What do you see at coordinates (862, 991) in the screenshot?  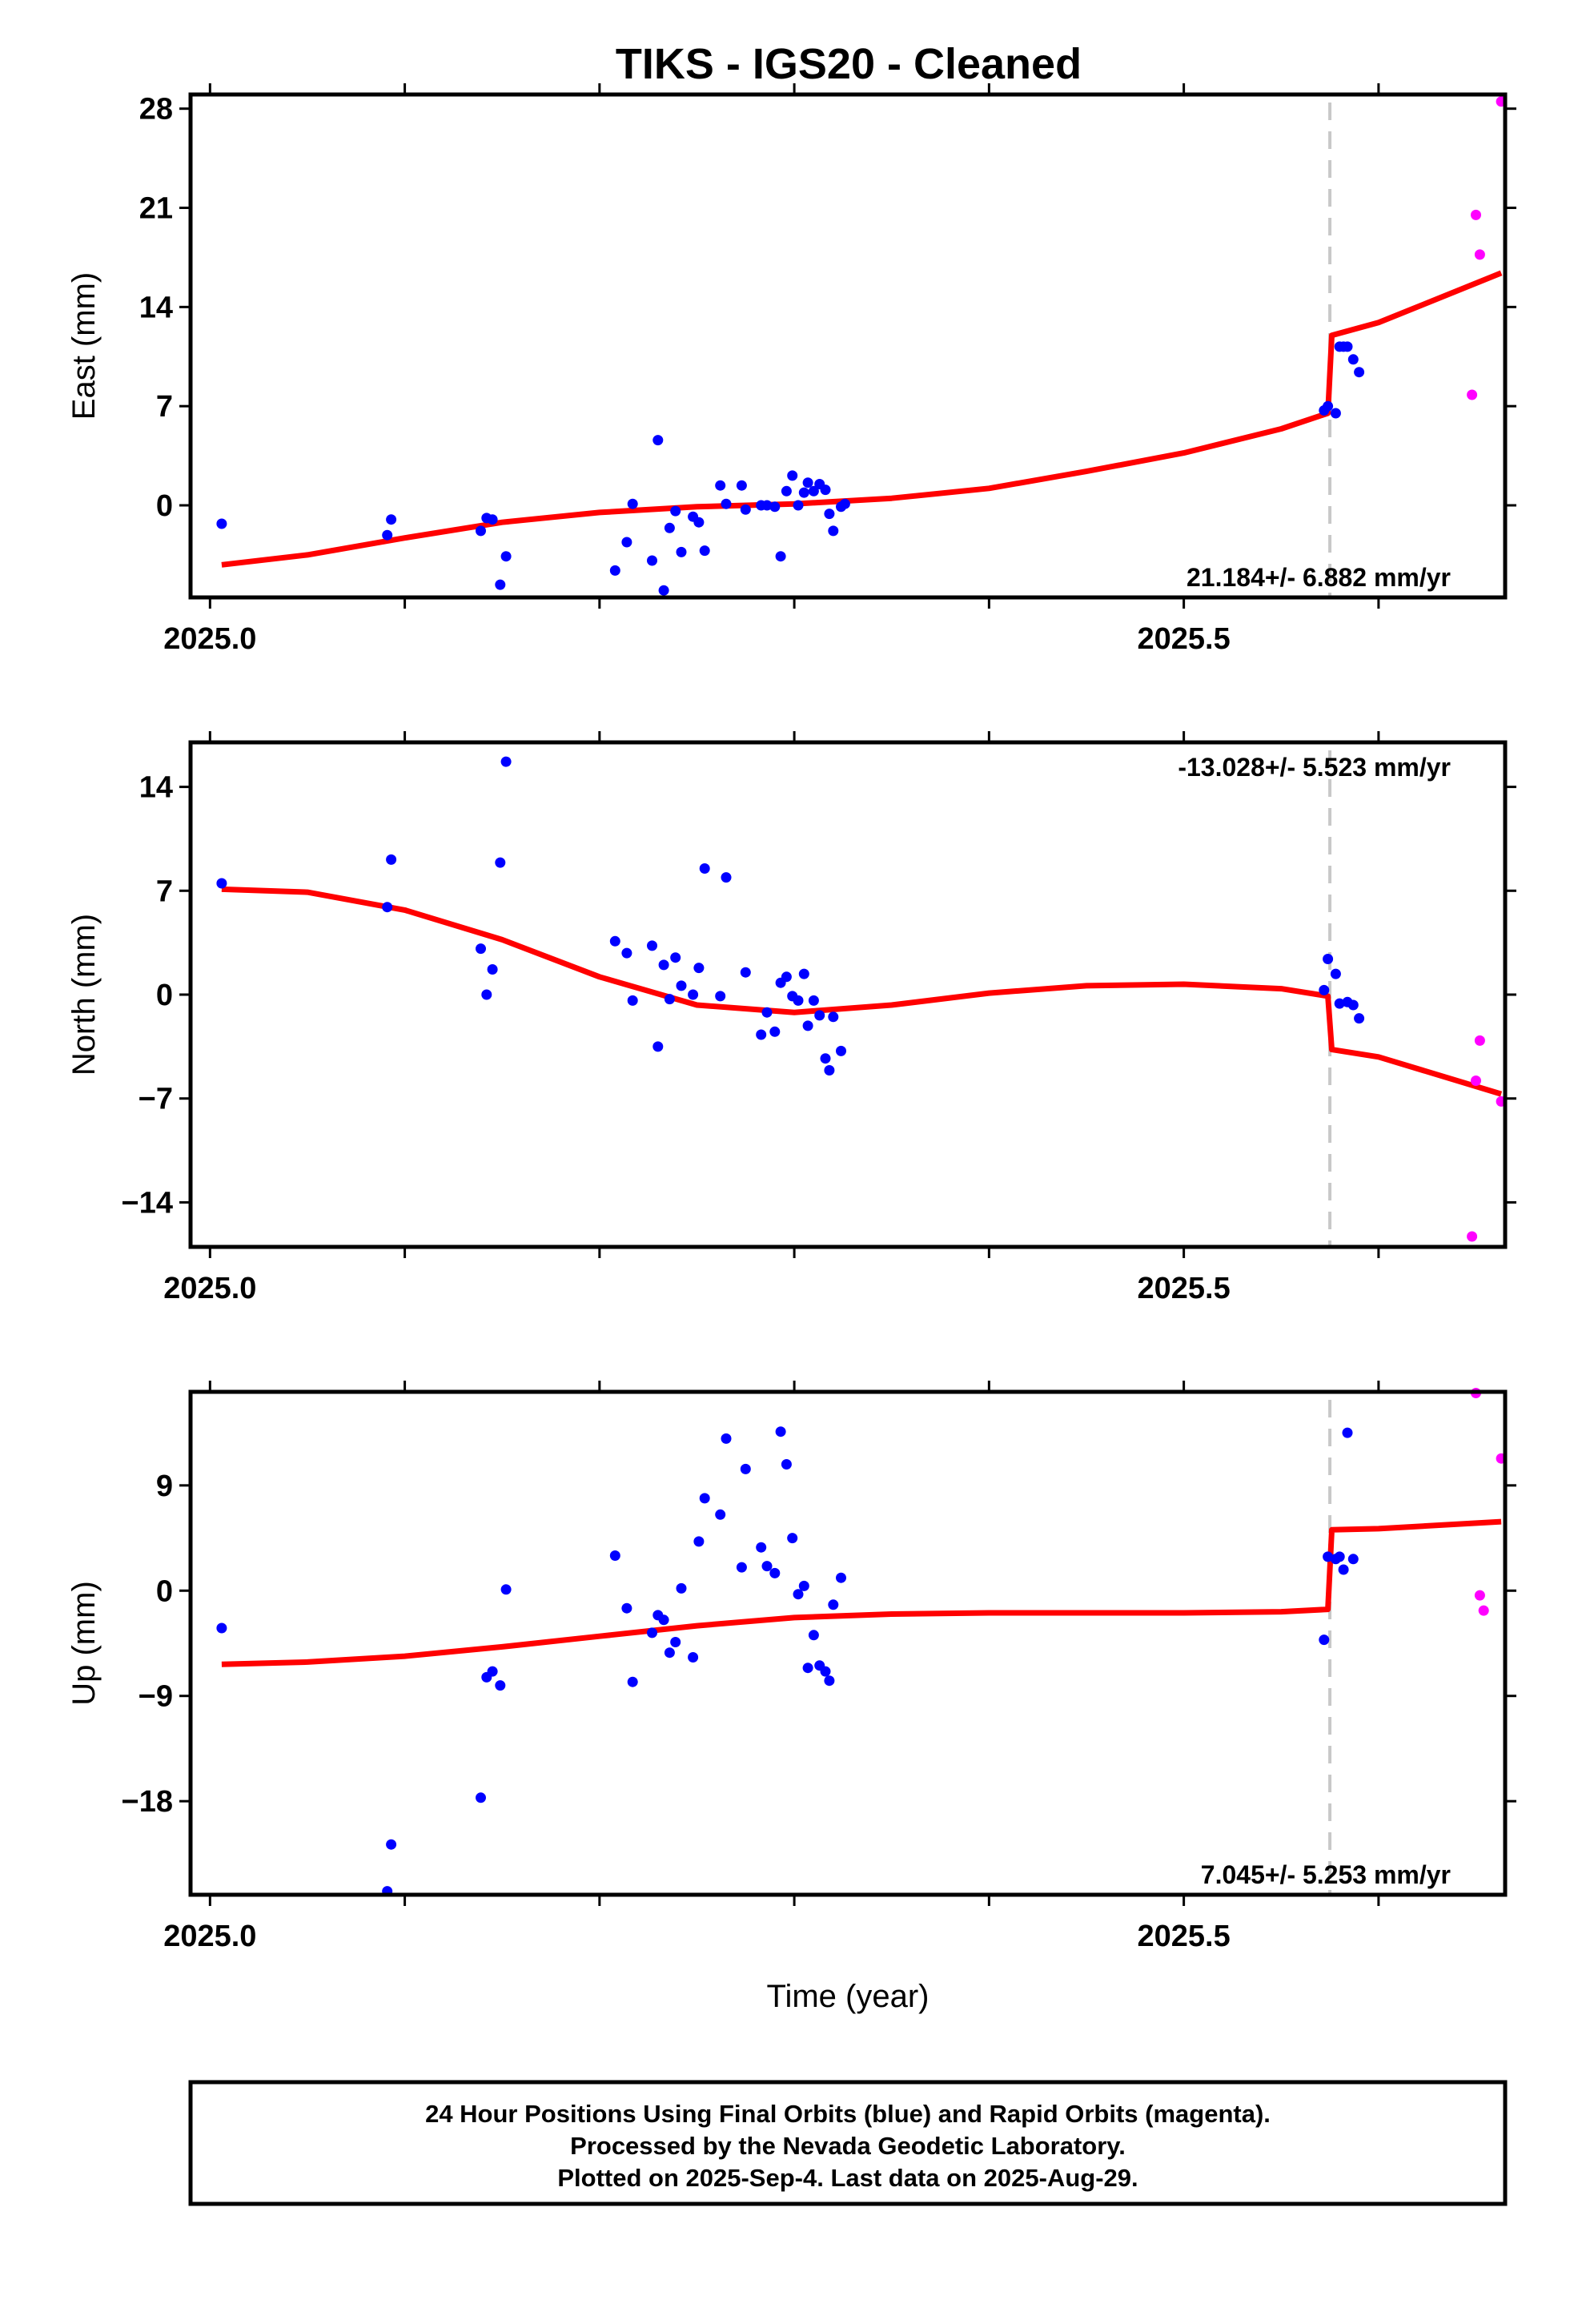 I see `north-model-line` at bounding box center [862, 991].